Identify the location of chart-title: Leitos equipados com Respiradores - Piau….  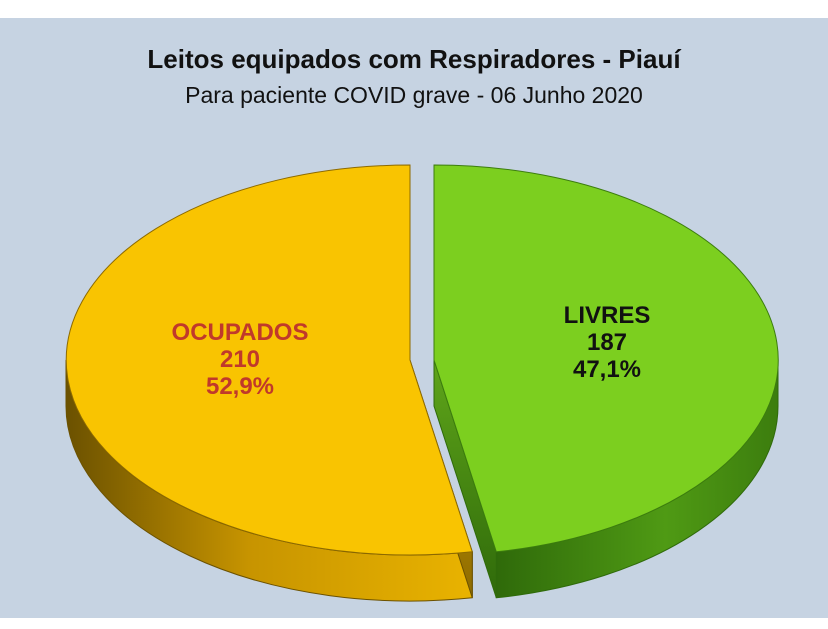
(414, 59).